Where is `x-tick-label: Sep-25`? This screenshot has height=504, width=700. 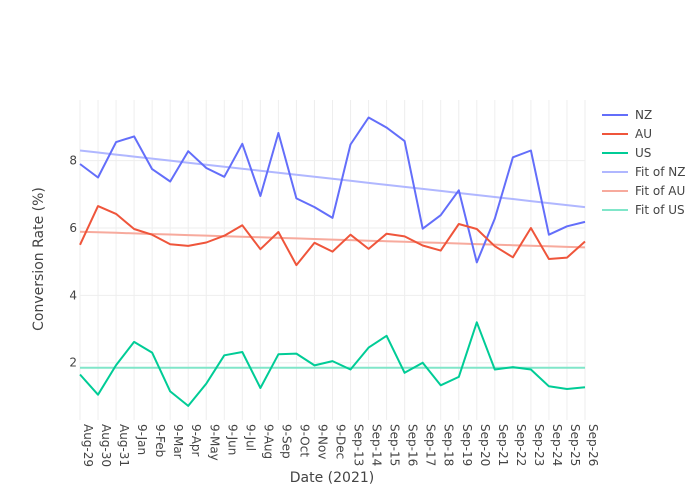
x-tick-label: Sep-25 is located at coordinates (575, 445).